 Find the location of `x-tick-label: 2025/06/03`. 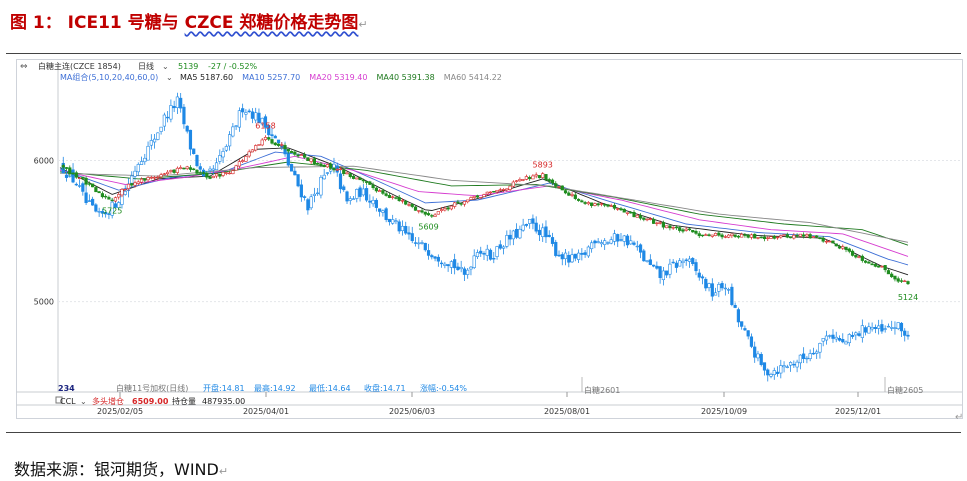

x-tick-label: 2025/06/03 is located at coordinates (412, 411).